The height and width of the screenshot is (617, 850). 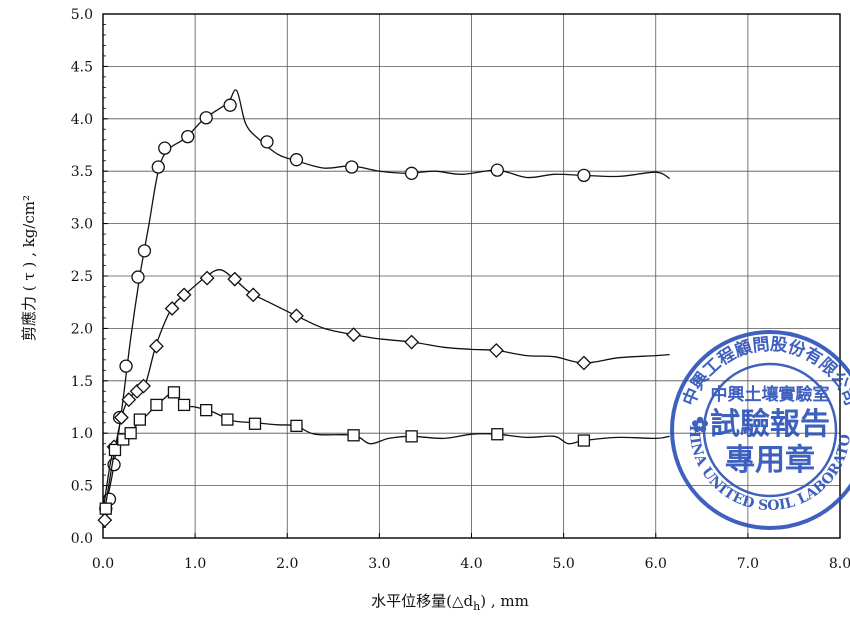 What do you see at coordinates (422, 601) in the screenshot?
I see `x-axis-title-main: 水平位移量(△d` at bounding box center [422, 601].